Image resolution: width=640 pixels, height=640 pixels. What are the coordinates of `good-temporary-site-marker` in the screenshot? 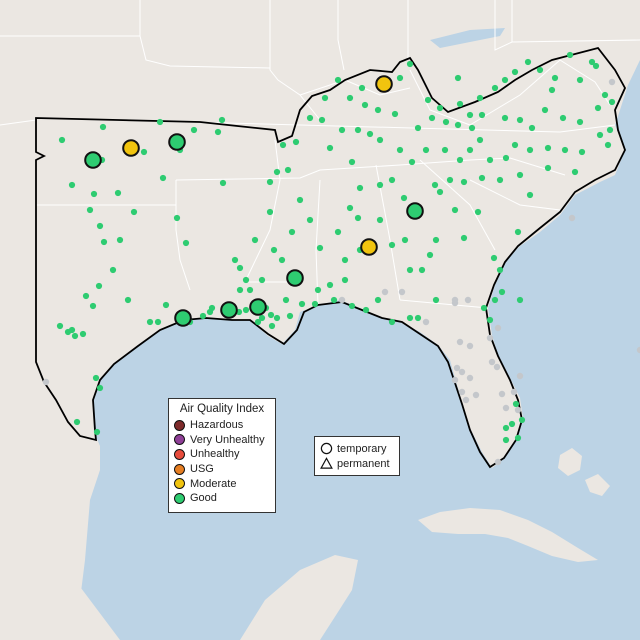 It's located at (229, 310).